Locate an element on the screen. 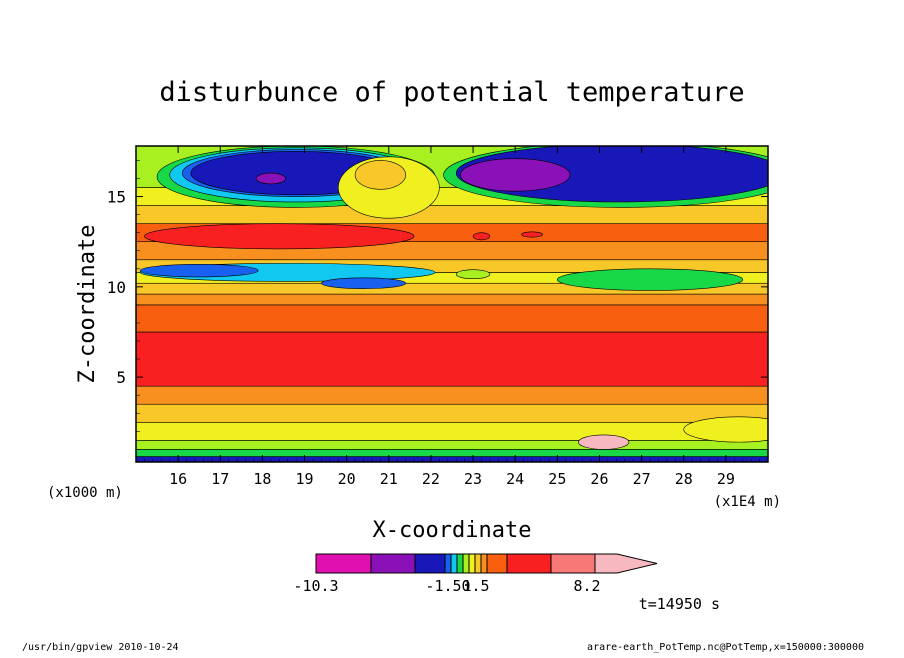 This screenshot has width=904, height=658. x-tick-label: 24 is located at coordinates (515, 479).